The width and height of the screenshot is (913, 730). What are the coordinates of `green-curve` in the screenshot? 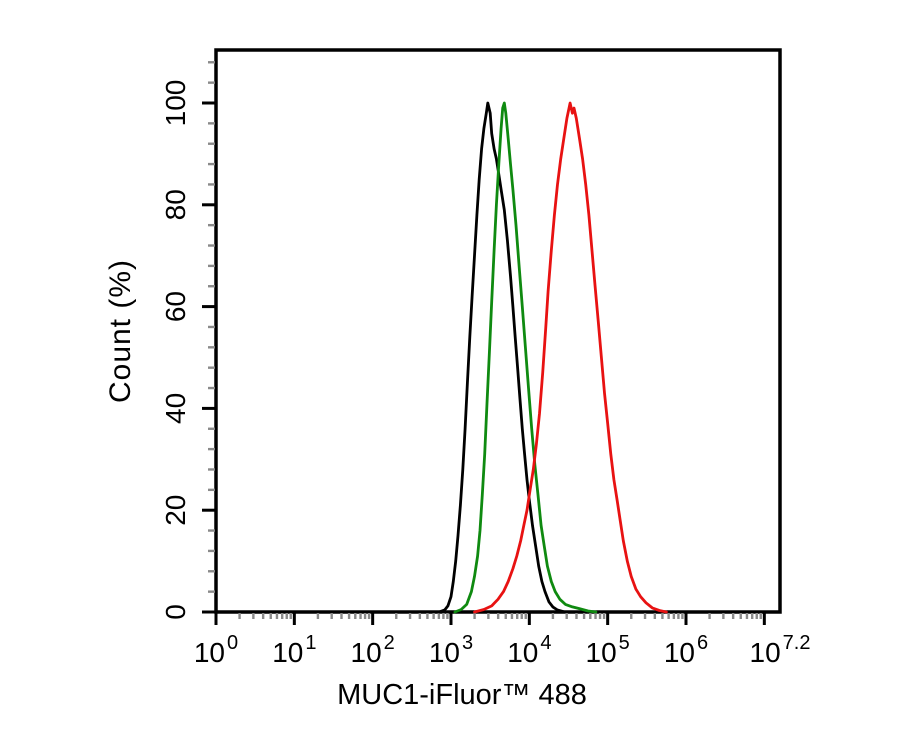 It's located at (525, 357).